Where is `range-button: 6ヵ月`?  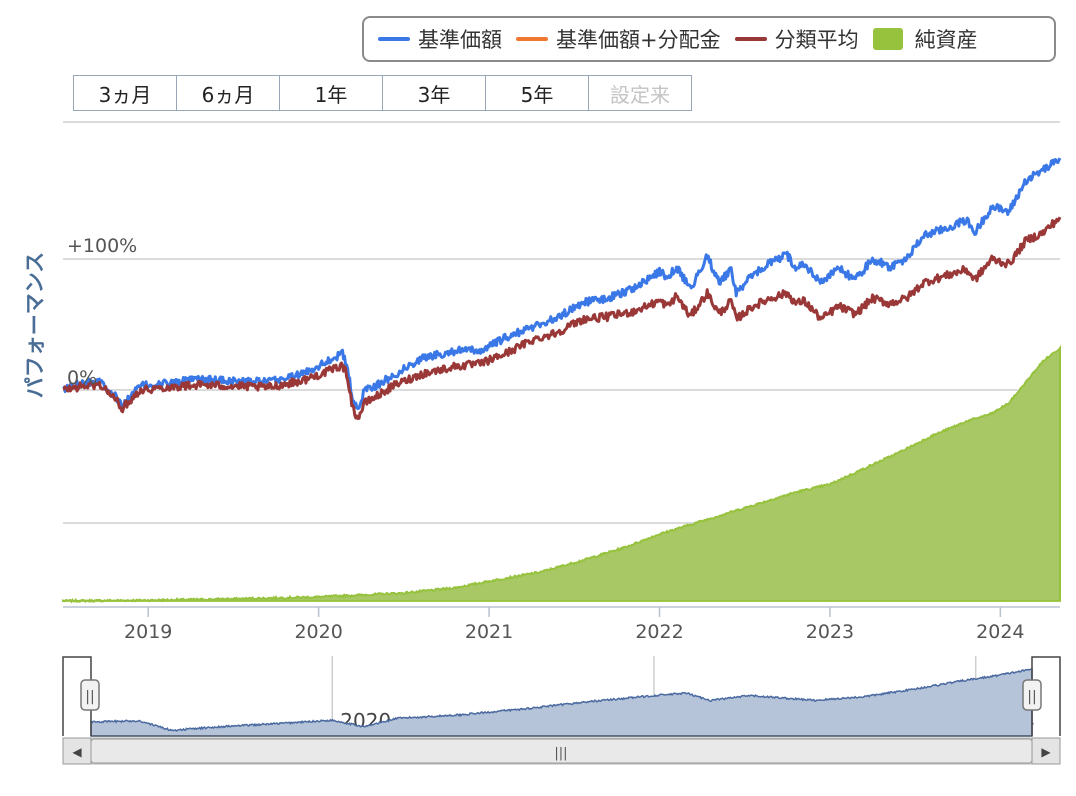 range-button: 6ヵ月 is located at coordinates (228, 93).